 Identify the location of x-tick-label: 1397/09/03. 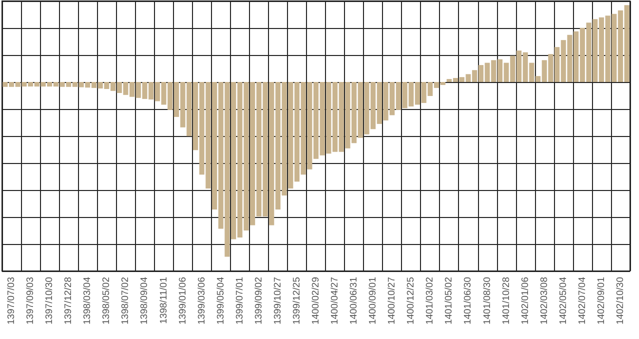
(30, 301).